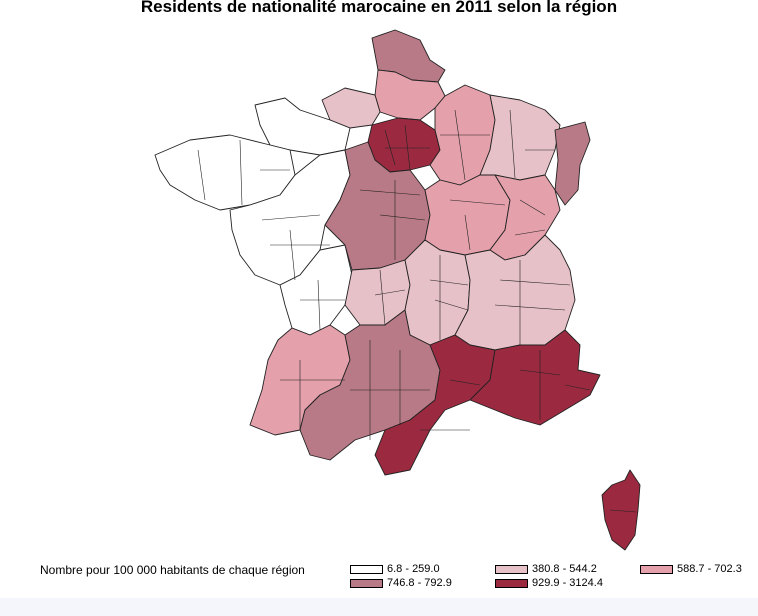 The image size is (758, 616). What do you see at coordinates (709, 569) in the screenshot?
I see `legend-label: 588.7 - 702.3` at bounding box center [709, 569].